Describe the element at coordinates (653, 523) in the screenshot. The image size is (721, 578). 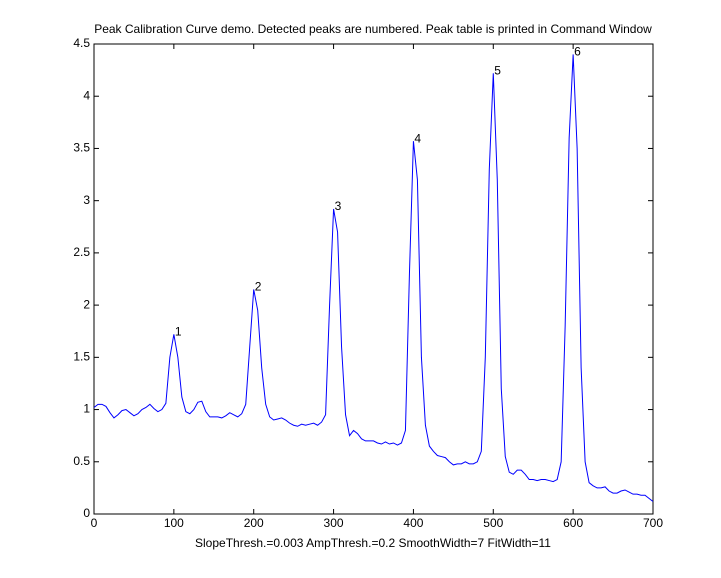
I see `x-tick-label: 700` at that location.